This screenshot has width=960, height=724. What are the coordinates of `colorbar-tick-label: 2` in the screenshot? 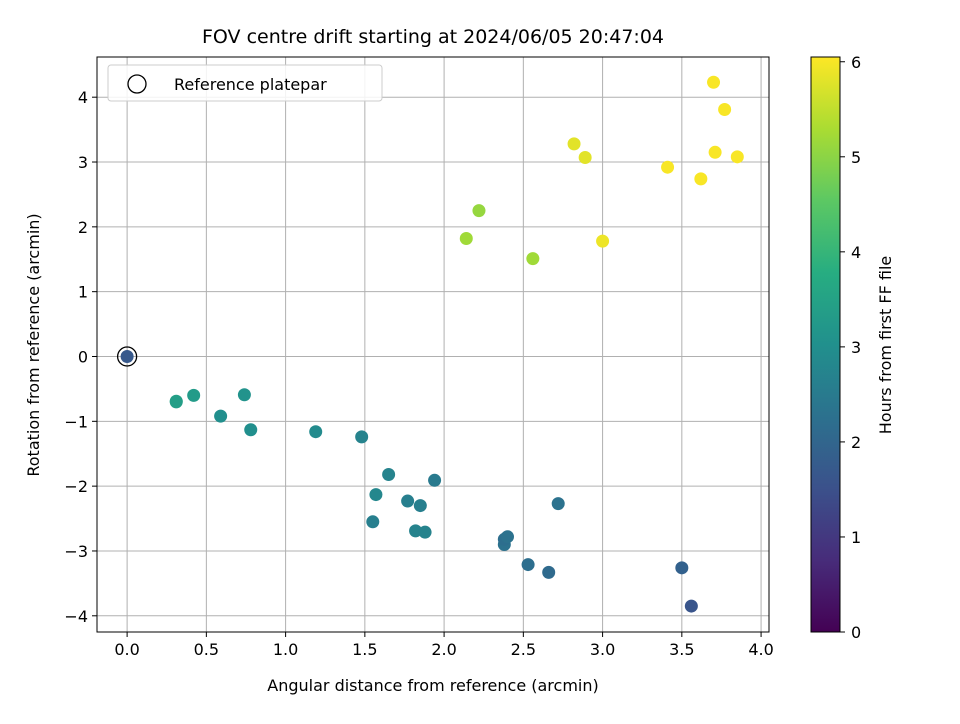 It's located at (856, 442).